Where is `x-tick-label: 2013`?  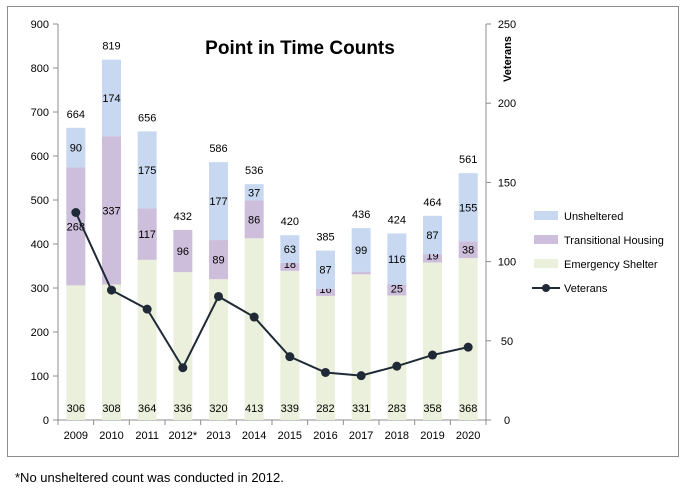
x-tick-label: 2013 is located at coordinates (218, 436).